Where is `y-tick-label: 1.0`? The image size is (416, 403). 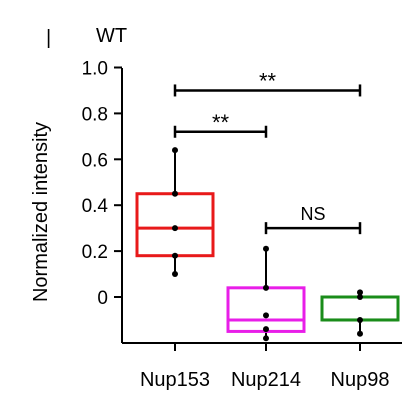
y-tick-label: 1.0 is located at coordinates (95, 69).